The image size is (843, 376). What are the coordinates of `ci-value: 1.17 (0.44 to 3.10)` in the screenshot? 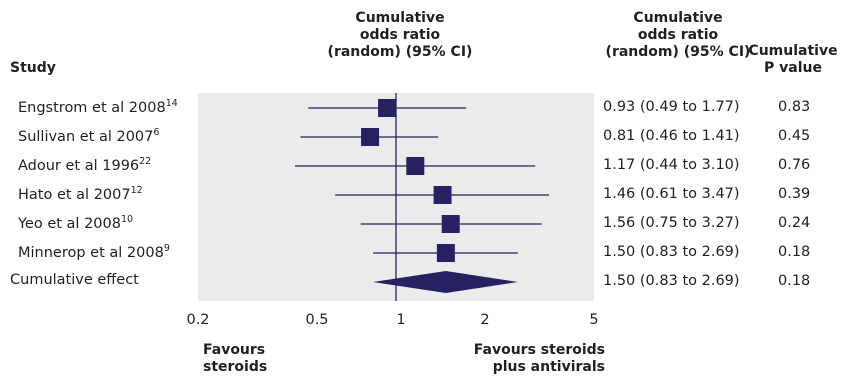 It's located at (671, 165).